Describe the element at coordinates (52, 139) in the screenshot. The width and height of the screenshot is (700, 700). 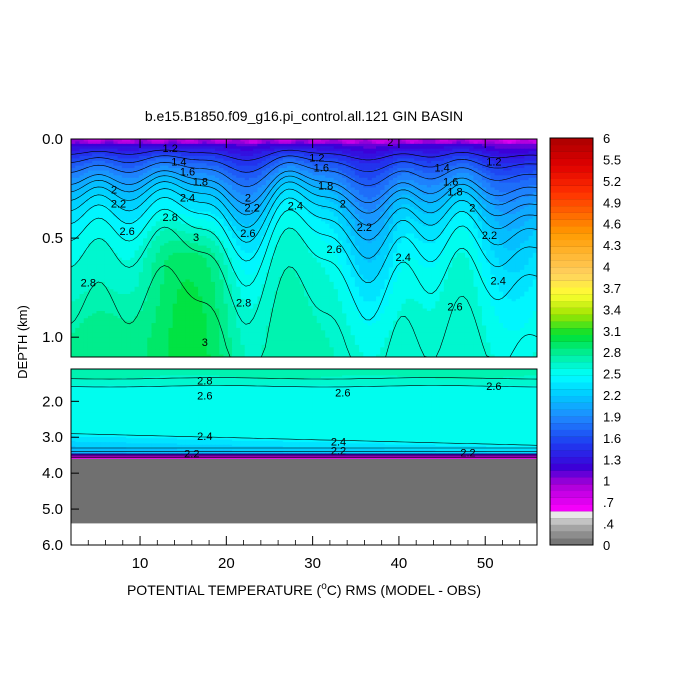
I see `y-tick-label: 0.0` at that location.